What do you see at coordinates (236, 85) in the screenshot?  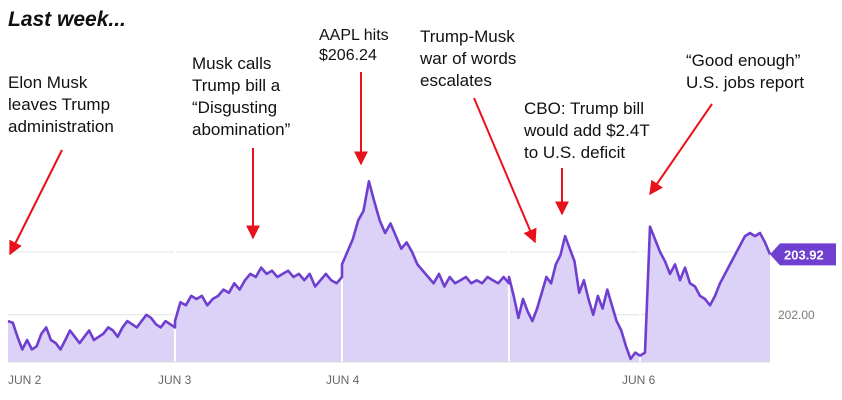 I see `annotation-line: Trump bill a` at bounding box center [236, 85].